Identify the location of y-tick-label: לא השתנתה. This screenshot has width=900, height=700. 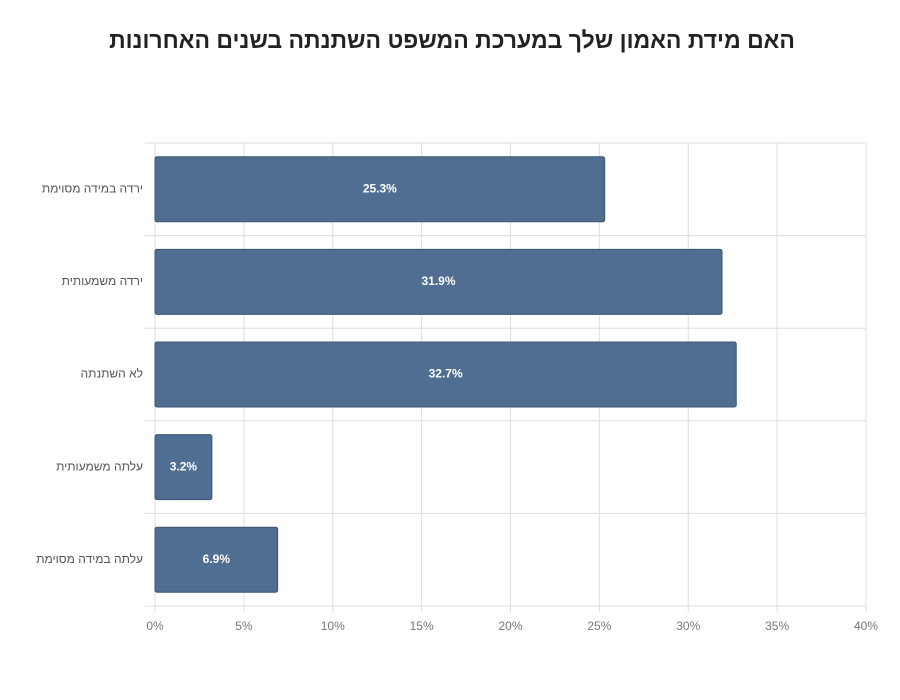
(112, 374).